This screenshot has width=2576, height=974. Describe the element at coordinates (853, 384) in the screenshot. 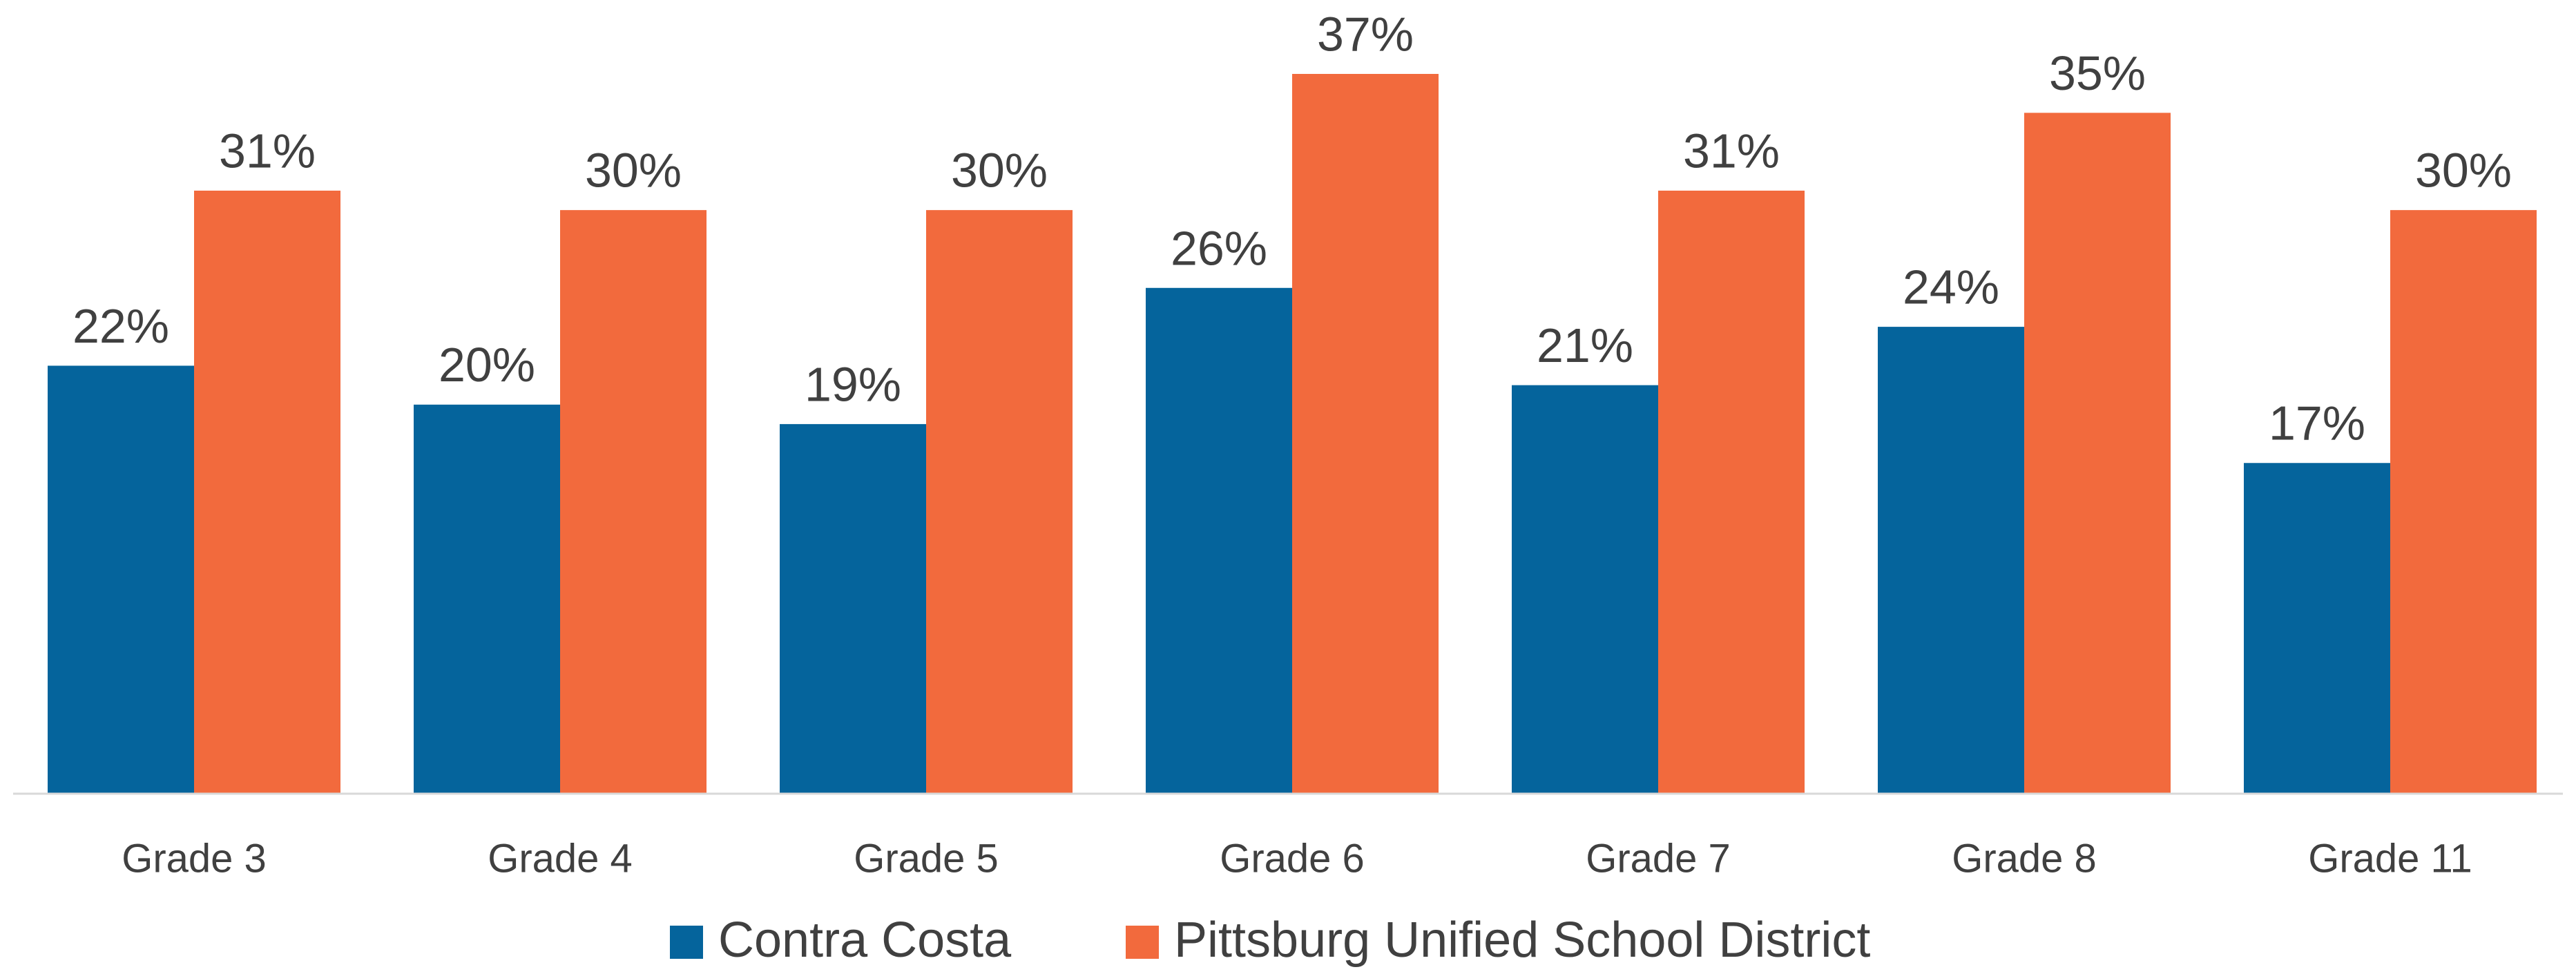

I see `data-label: 19%` at that location.